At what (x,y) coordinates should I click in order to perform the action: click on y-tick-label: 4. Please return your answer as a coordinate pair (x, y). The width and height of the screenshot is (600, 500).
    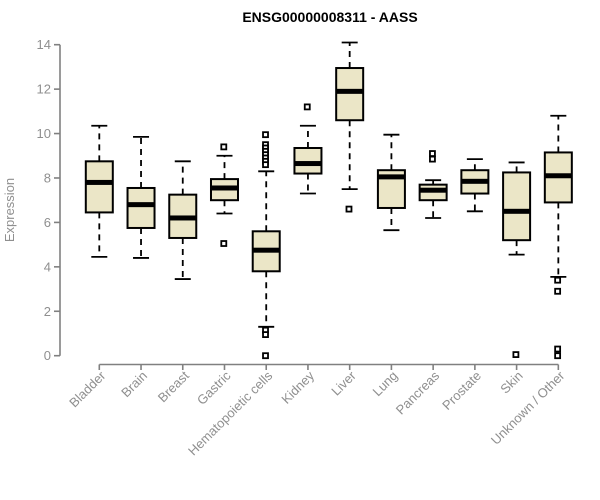
    Looking at the image, I should click on (47, 266).